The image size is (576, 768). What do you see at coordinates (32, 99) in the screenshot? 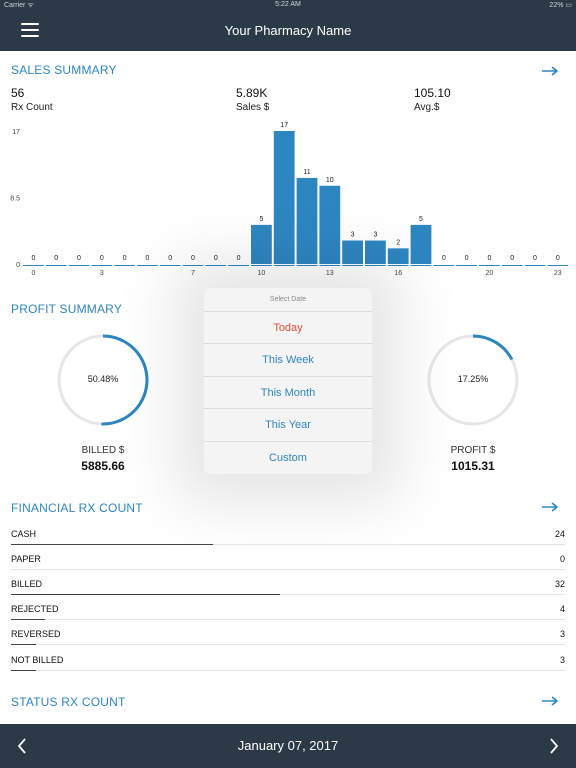
I see `rx-count-stat: 56 Rx Count` at bounding box center [32, 99].